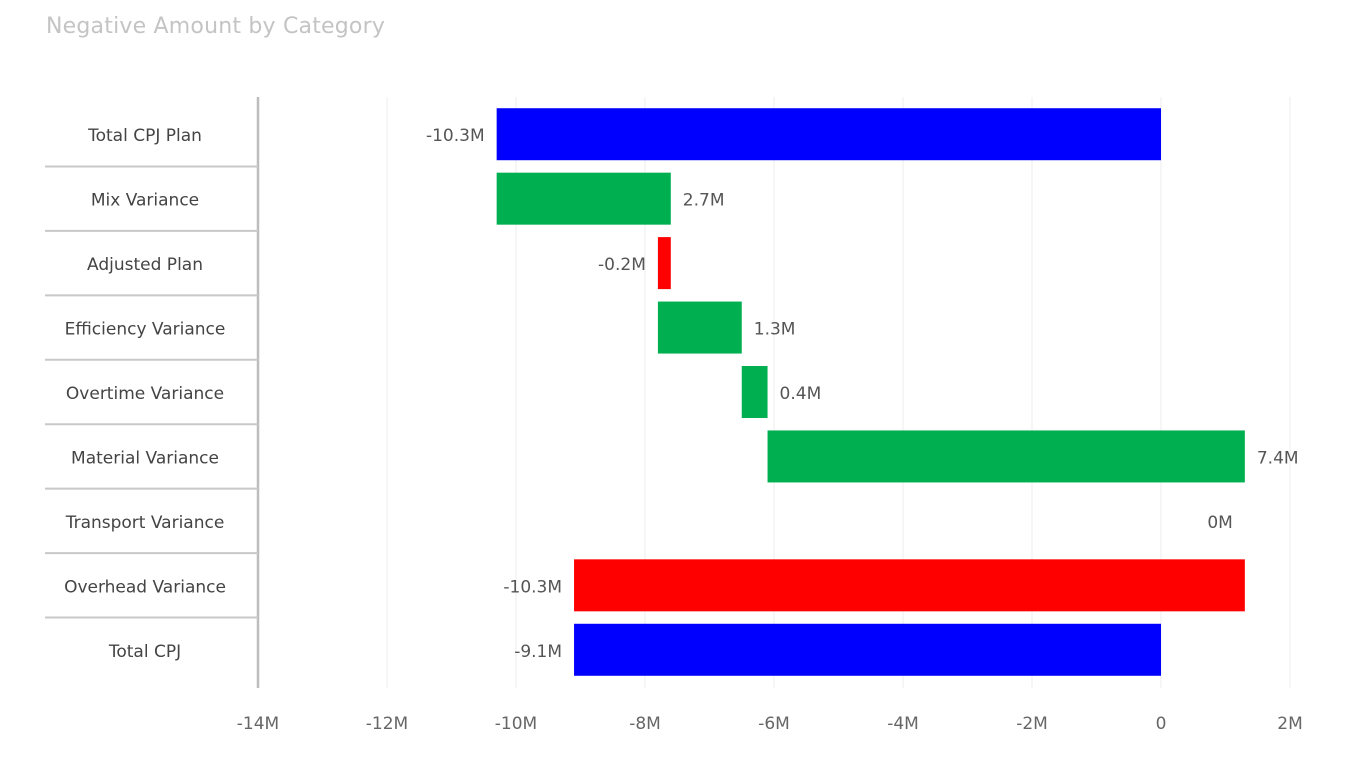 The width and height of the screenshot is (1366, 768). I want to click on category-label: Transport Variance, so click(145, 523).